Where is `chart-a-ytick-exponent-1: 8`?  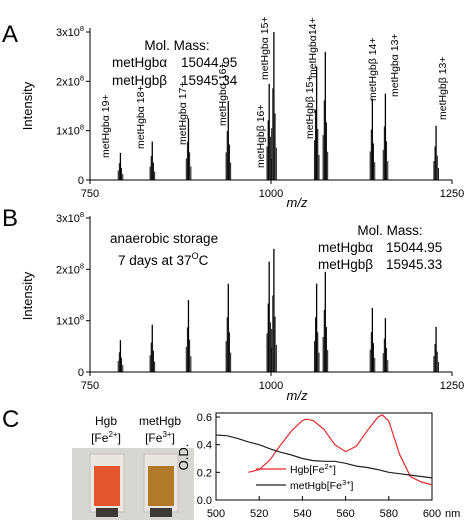
chart-a-ytick-exponent-1: 8 is located at coordinates (82, 127).